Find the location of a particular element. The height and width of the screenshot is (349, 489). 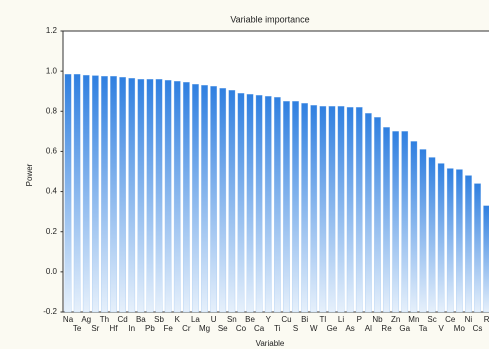

x-tick-label: P is located at coordinates (359, 319).